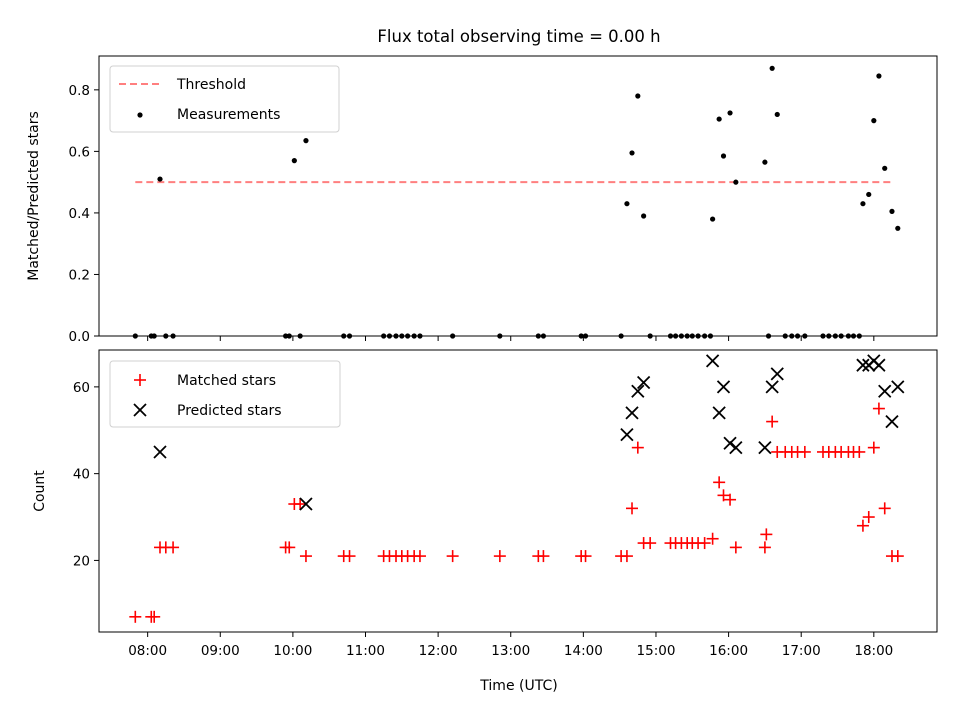  What do you see at coordinates (226, 381) in the screenshot?
I see `matched-legend-label: Matched stars` at bounding box center [226, 381].